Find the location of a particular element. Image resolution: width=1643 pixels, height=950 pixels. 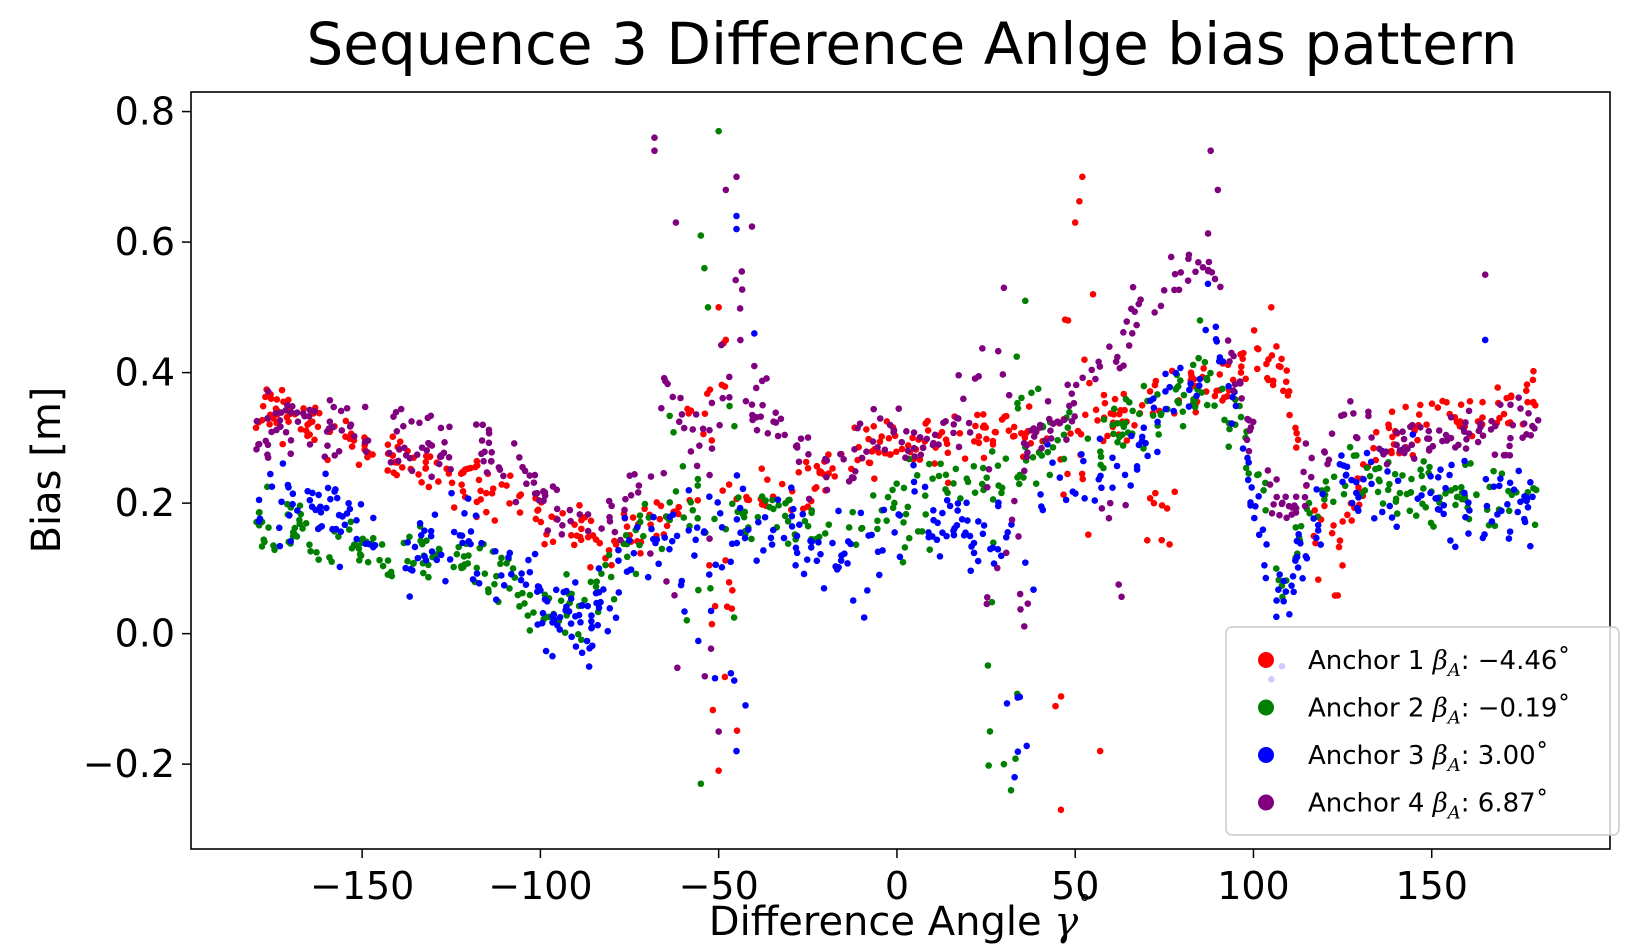

legend-label-part is located at coordinates (1428, 661).